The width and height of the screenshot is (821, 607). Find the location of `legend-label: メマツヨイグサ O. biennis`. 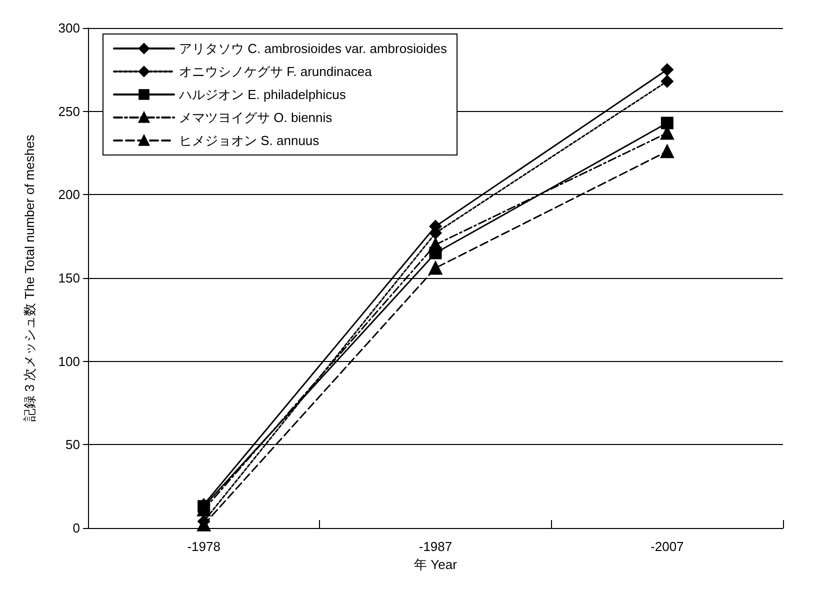

legend-label: メマツヨイグサ O. biennis is located at coordinates (256, 117).